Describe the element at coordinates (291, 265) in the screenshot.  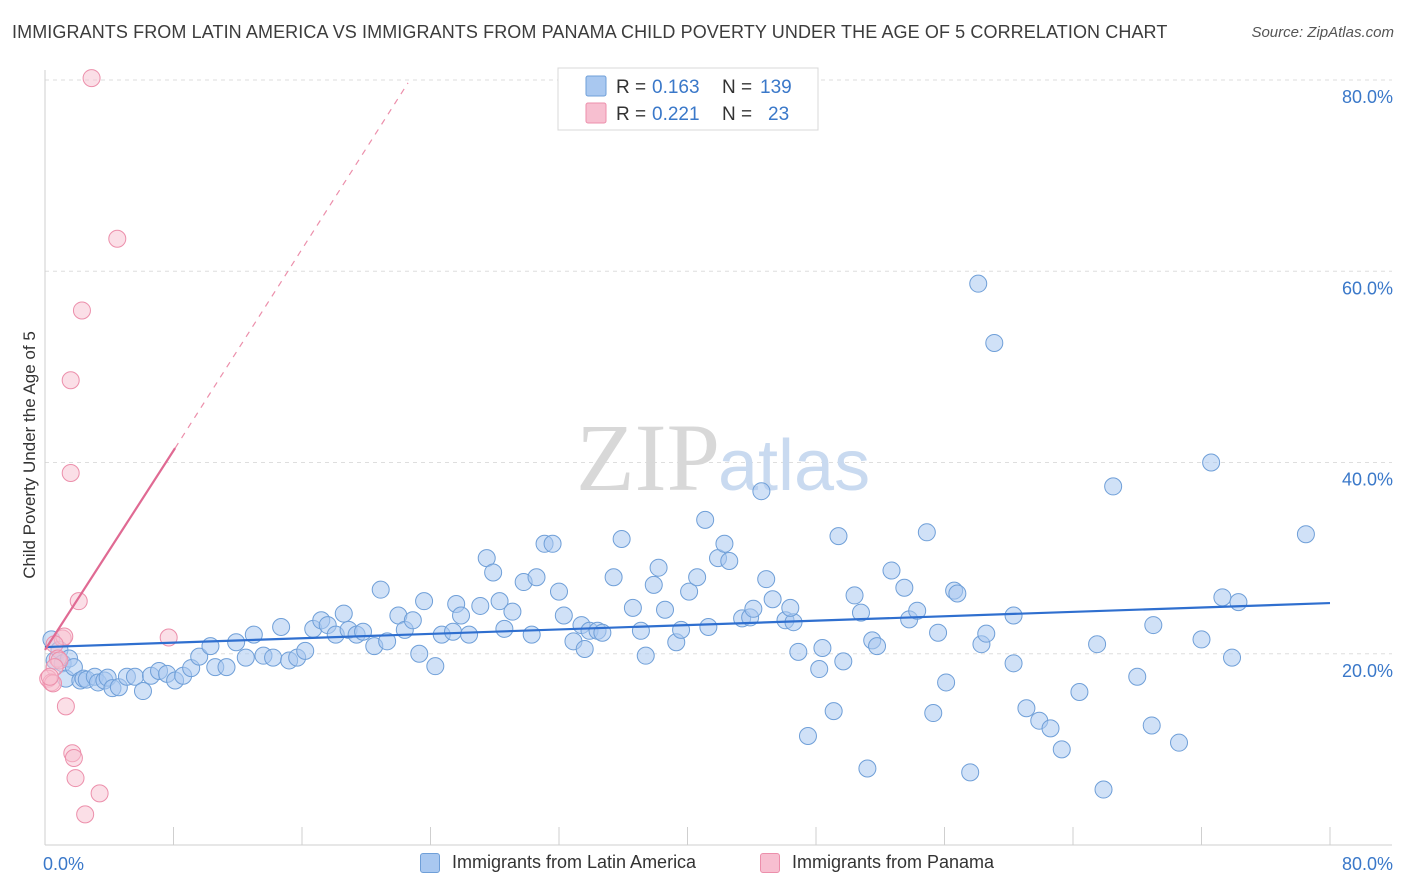
I see `trend-line-panama-extrapolated` at that location.